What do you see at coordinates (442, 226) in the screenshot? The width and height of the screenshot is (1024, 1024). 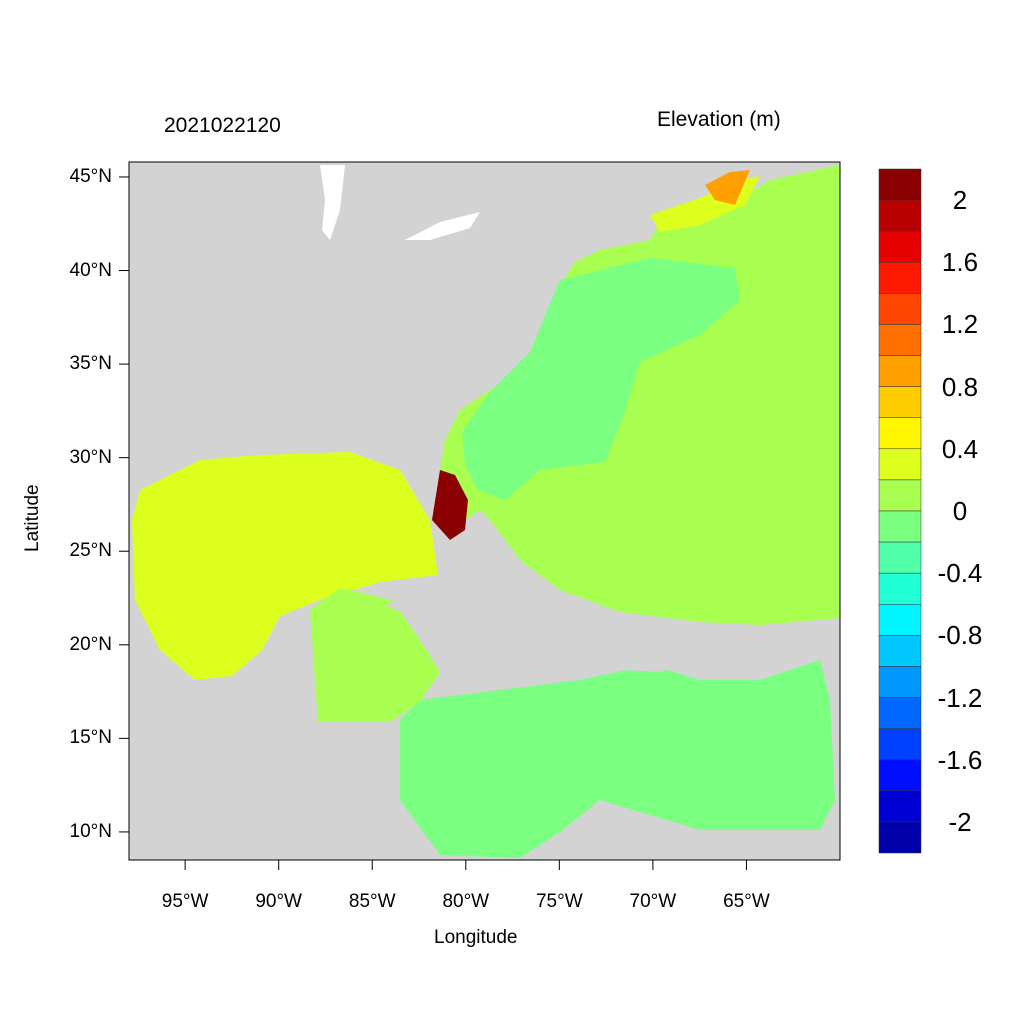 I see `lake-erie` at bounding box center [442, 226].